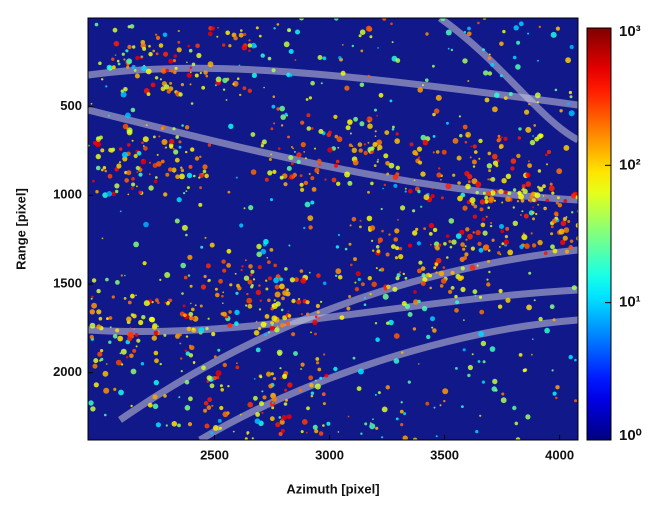 This screenshot has height=507, width=668. I want to click on image-streak, so click(388, 378).